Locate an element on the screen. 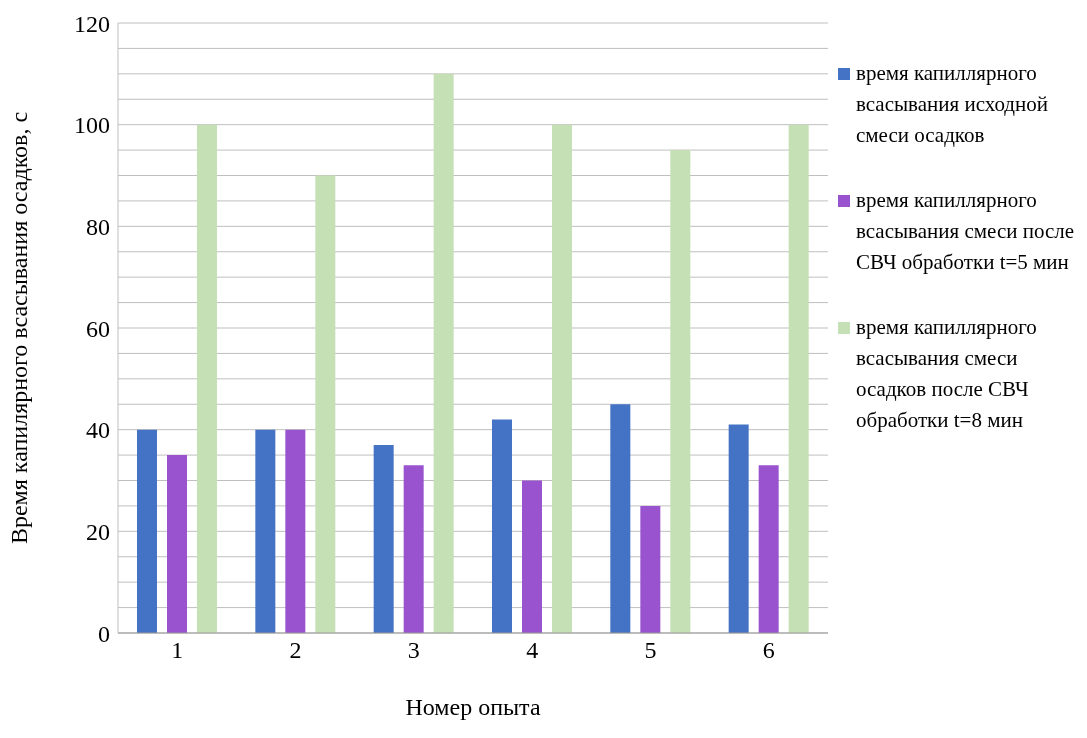 The image size is (1087, 738). x-tick-label: 1 is located at coordinates (177, 650).